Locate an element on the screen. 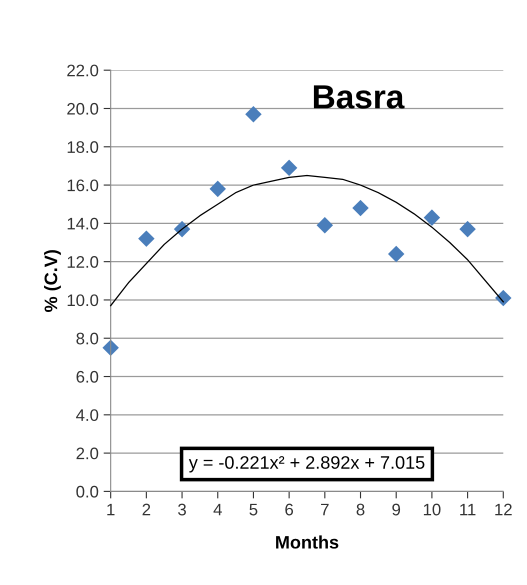 The image size is (527, 585). y-tick-label: 0.0 is located at coordinates (87, 492).